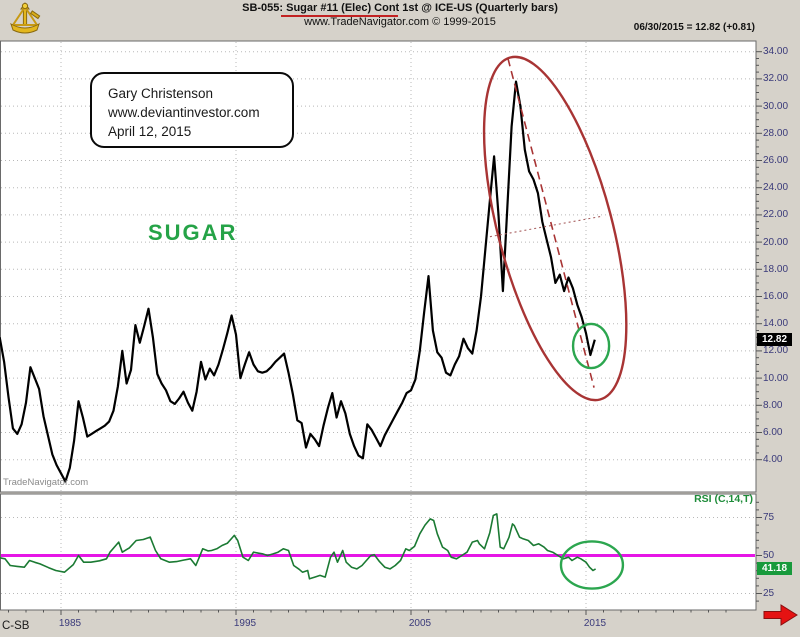  Describe the element at coordinates (780, 615) in the screenshot. I see `scroll-right-arrow-icon` at that location.